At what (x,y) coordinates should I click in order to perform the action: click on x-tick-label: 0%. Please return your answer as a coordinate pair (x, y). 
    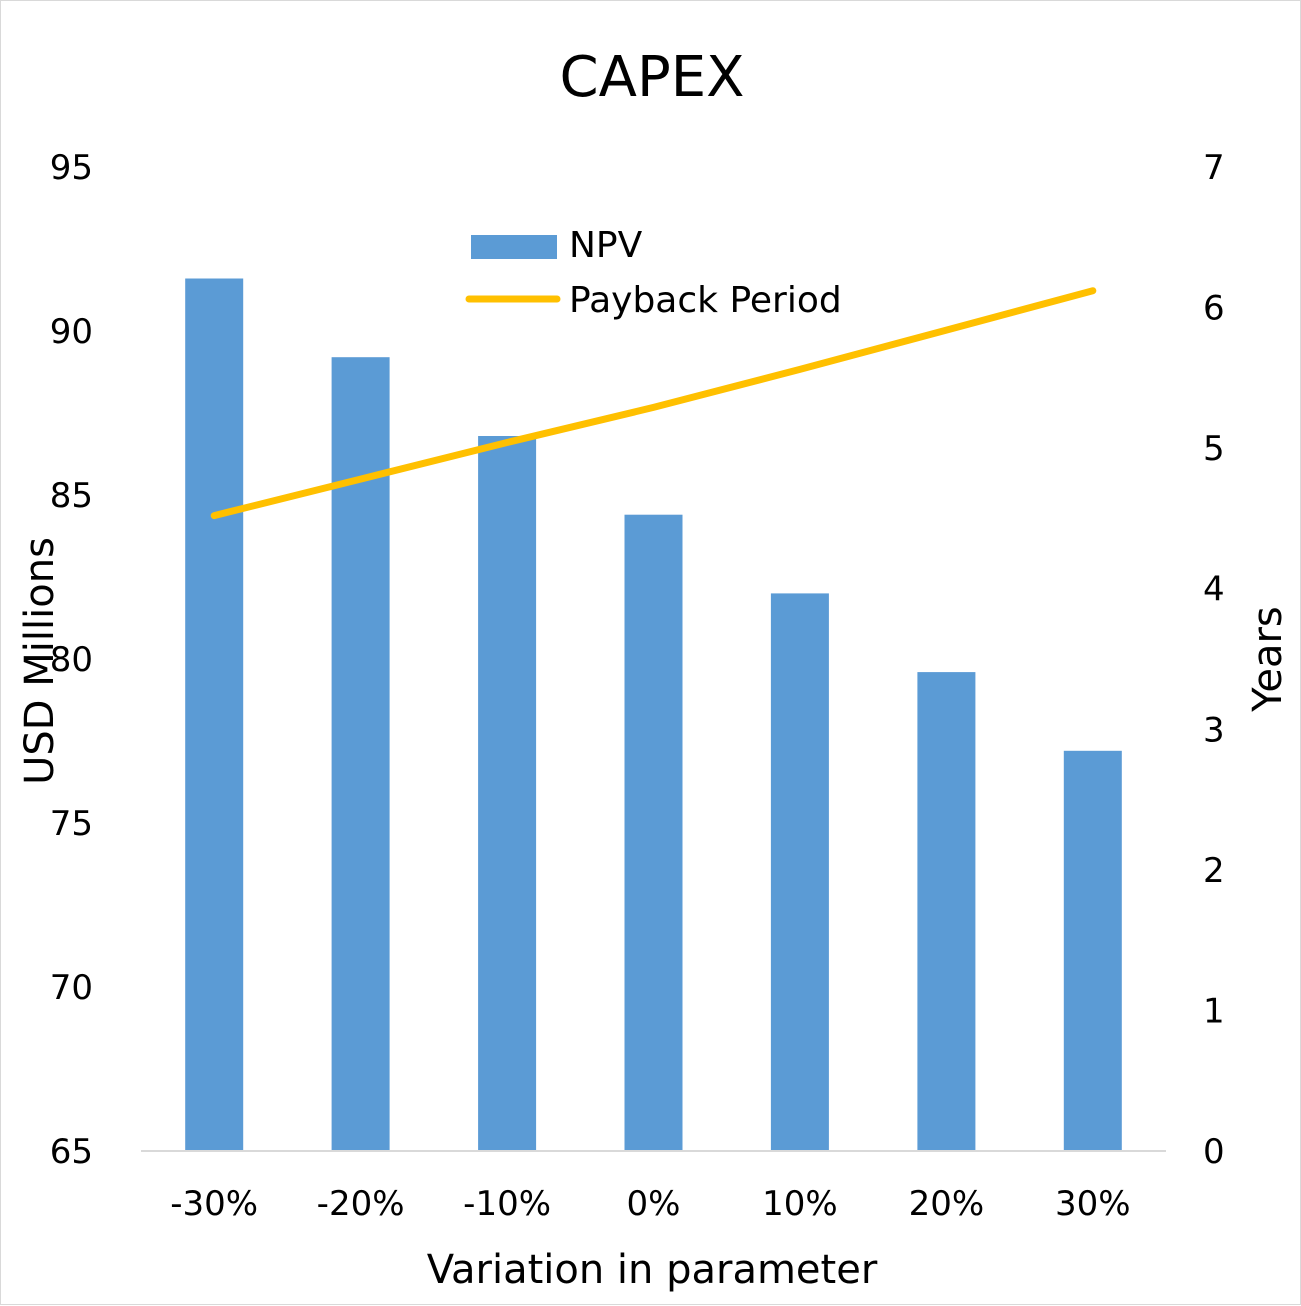
    Looking at the image, I should click on (654, 1204).